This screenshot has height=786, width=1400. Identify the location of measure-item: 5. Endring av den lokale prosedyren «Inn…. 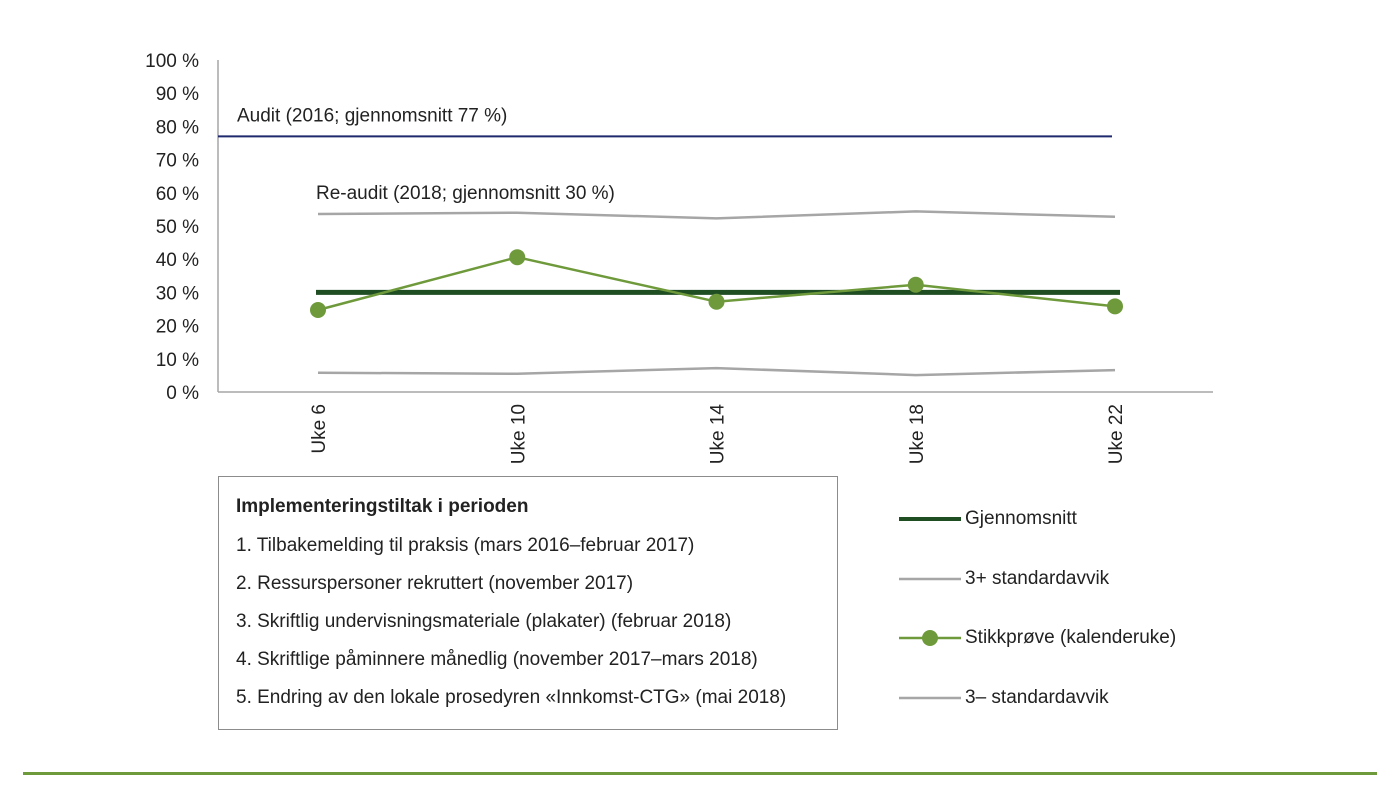
(511, 697).